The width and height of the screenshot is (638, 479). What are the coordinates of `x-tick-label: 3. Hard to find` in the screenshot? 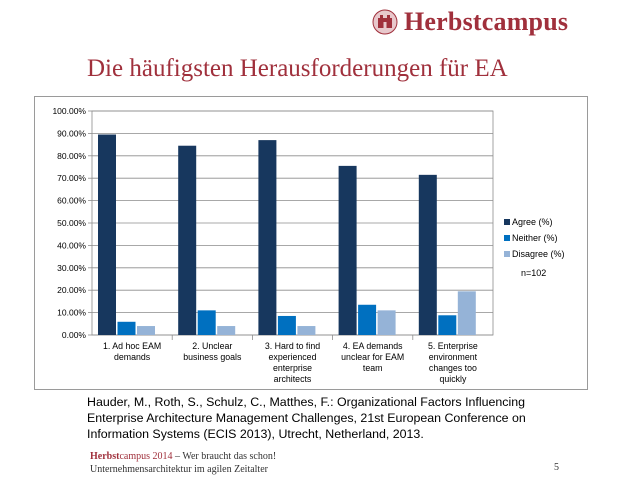 It's located at (292, 346).